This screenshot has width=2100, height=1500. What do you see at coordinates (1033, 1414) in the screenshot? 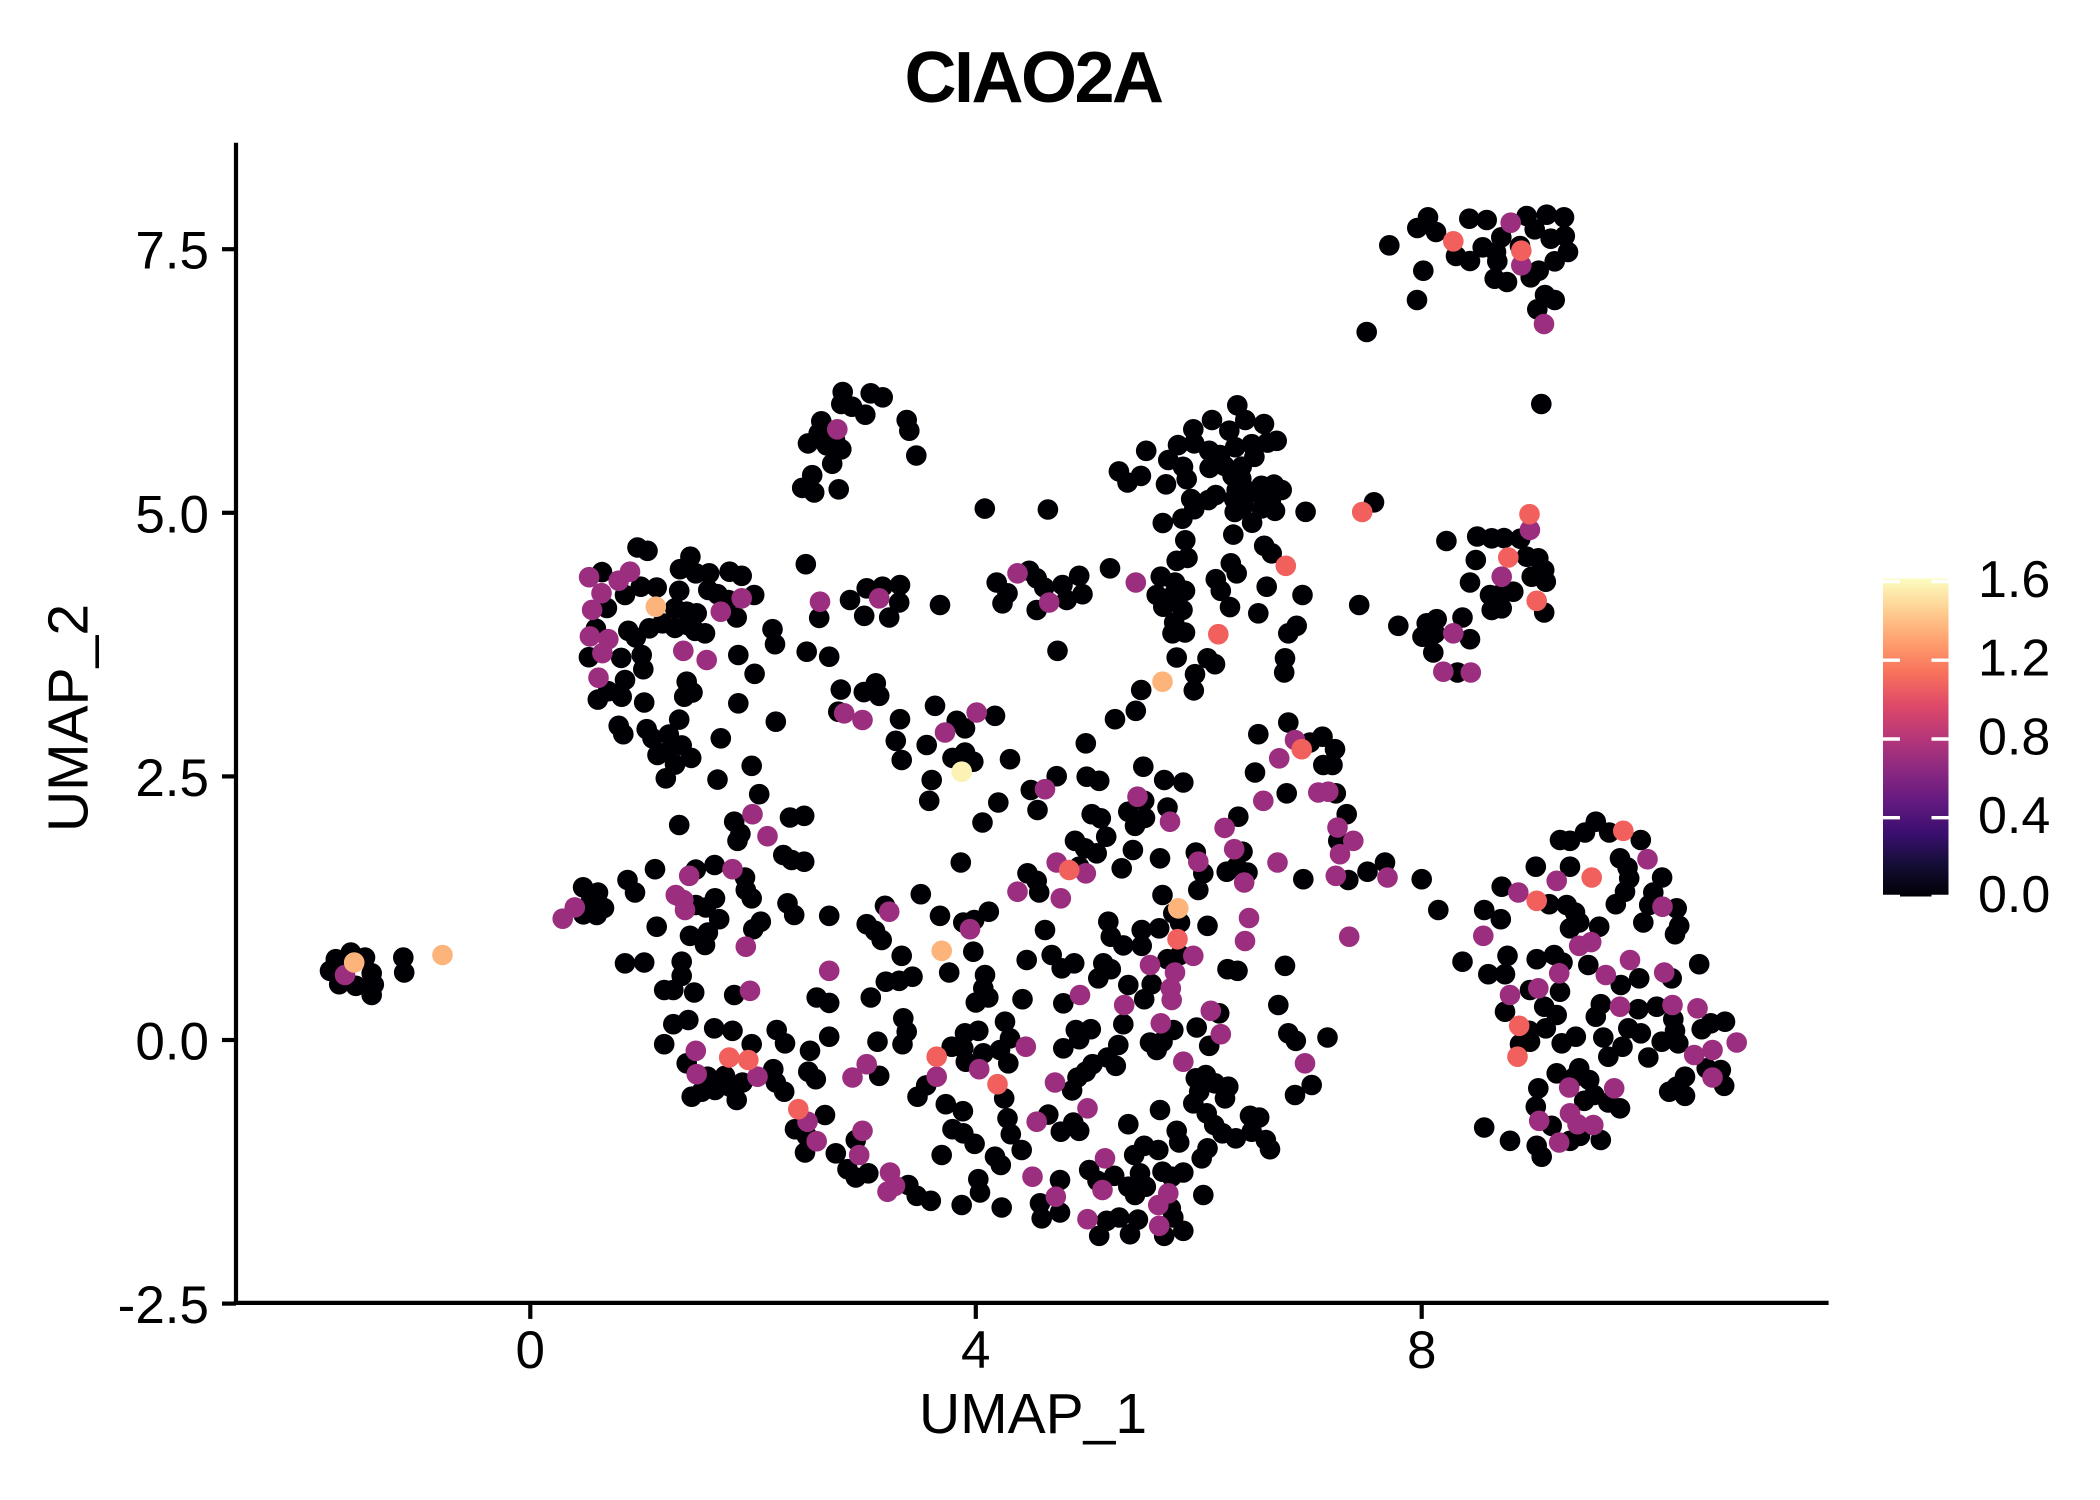
I see `svg-text: UMAP_1` at bounding box center [1033, 1414].